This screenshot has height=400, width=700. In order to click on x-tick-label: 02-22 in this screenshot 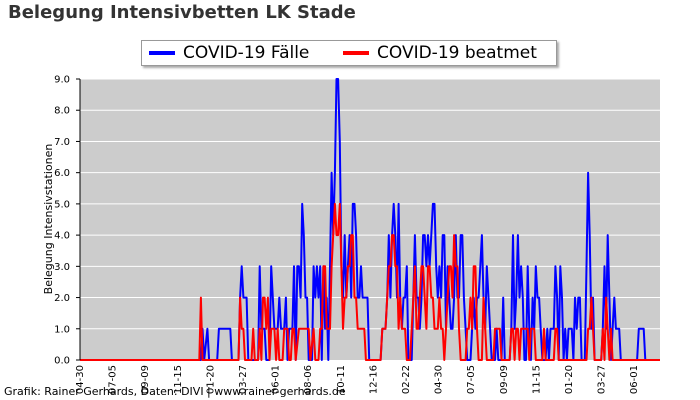, I will do `click(406, 379)`.